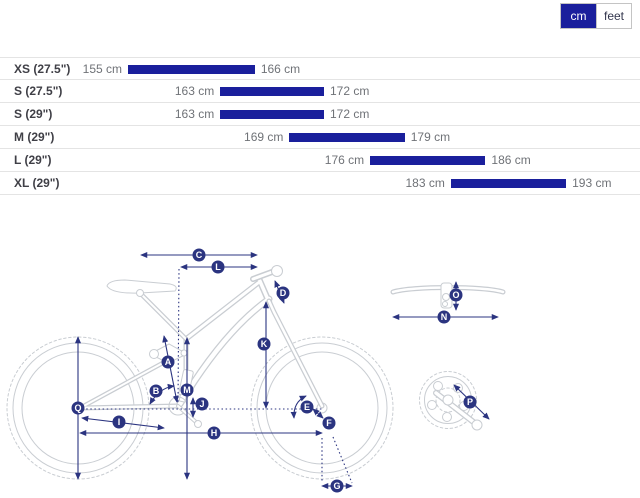 This screenshot has height=498, width=640. I want to click on svg-text: N, so click(444, 317).